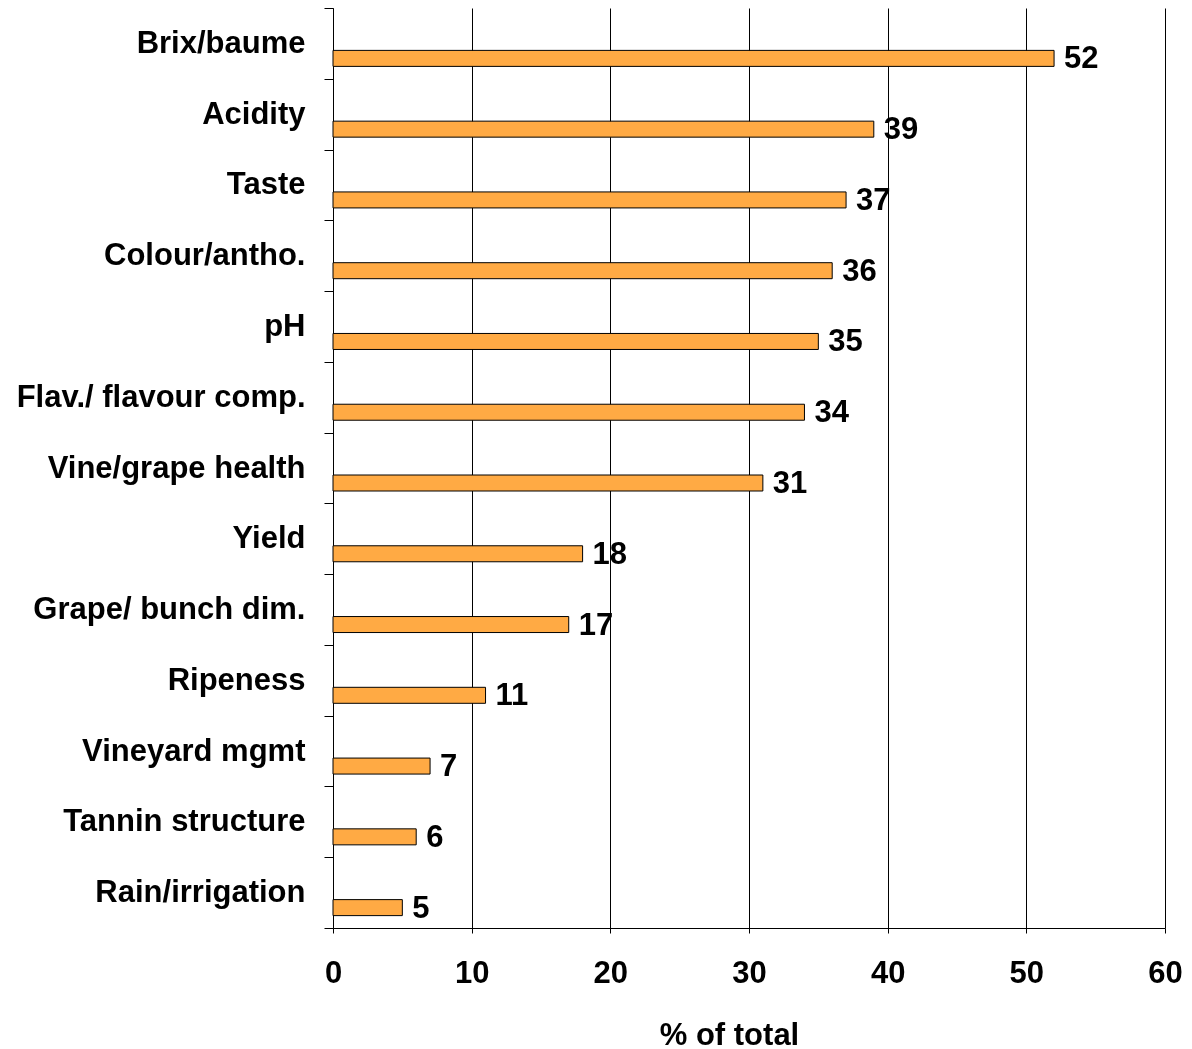  Describe the element at coordinates (194, 750) in the screenshot. I see `y-tick-label: Vineyard mgmt` at that location.